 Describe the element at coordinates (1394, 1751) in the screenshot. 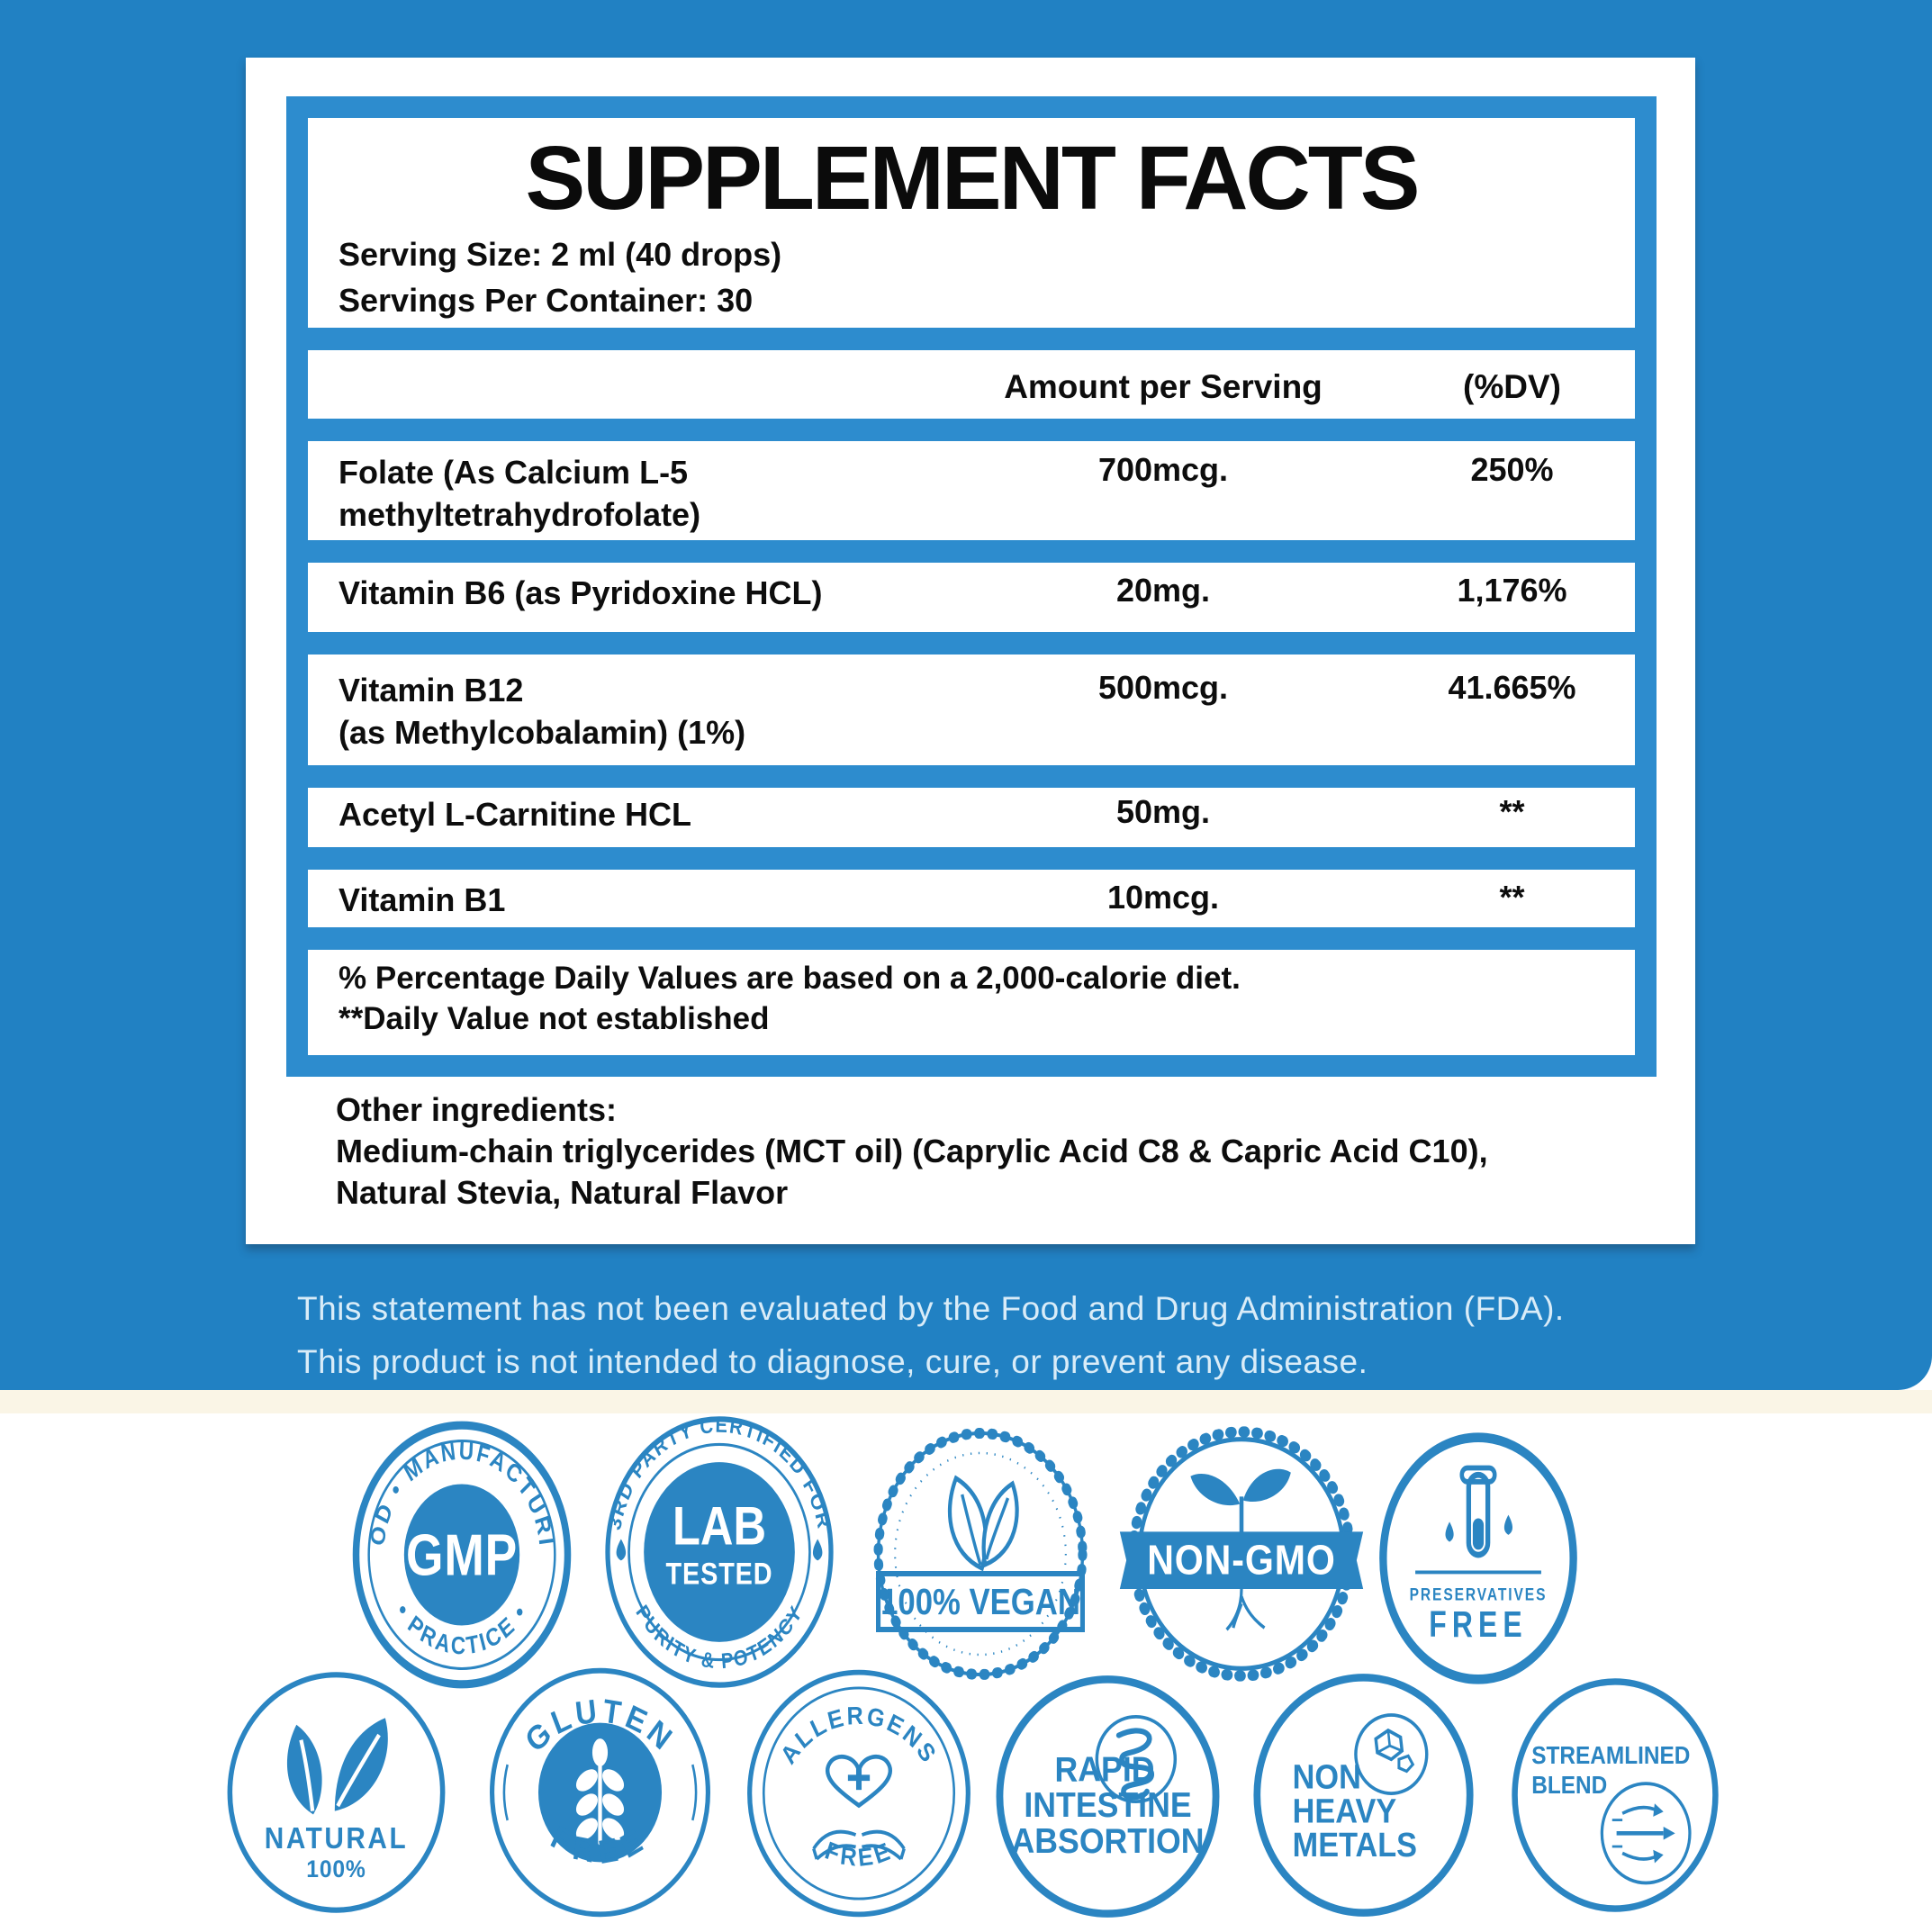

I see `metal-rocks-icon` at that location.